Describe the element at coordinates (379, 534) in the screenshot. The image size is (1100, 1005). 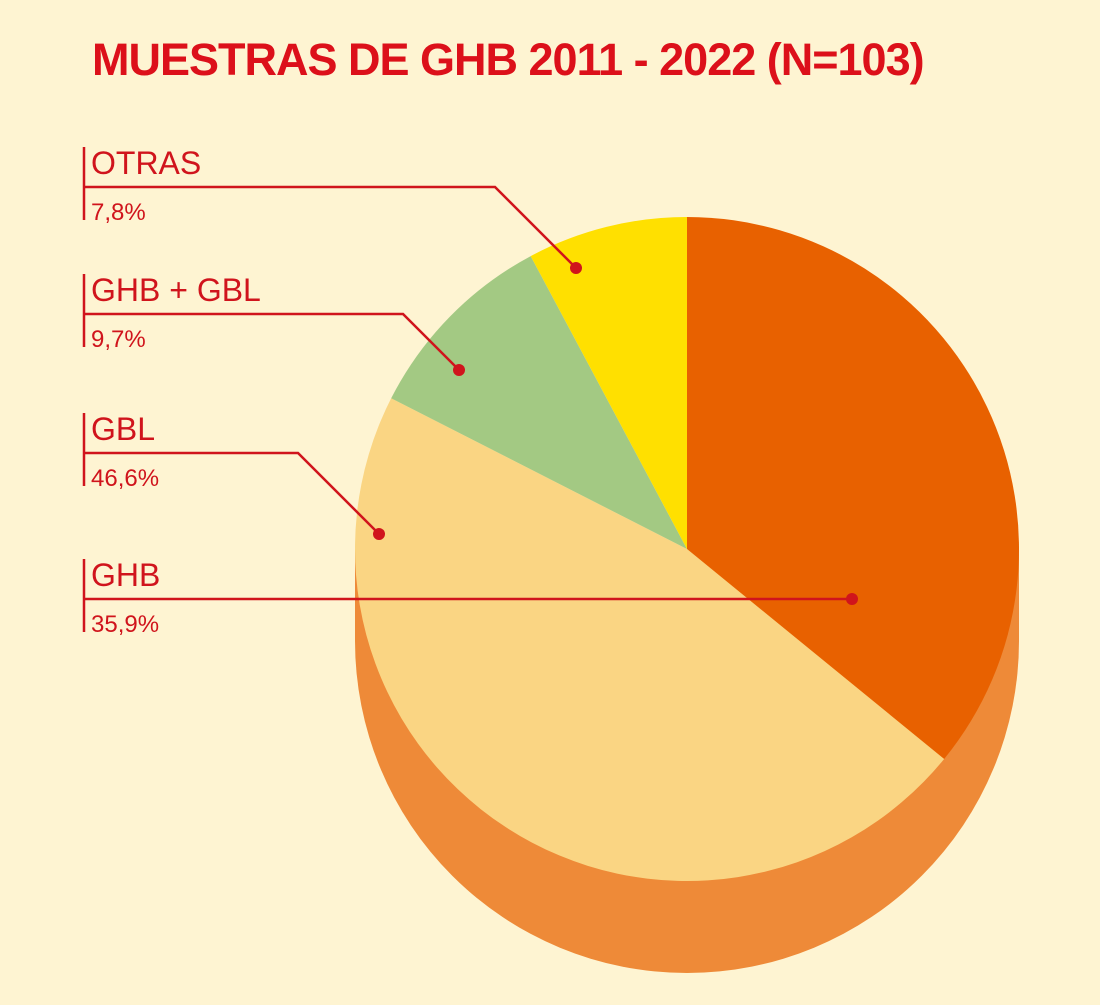
I see `leader-dot-gbl` at that location.